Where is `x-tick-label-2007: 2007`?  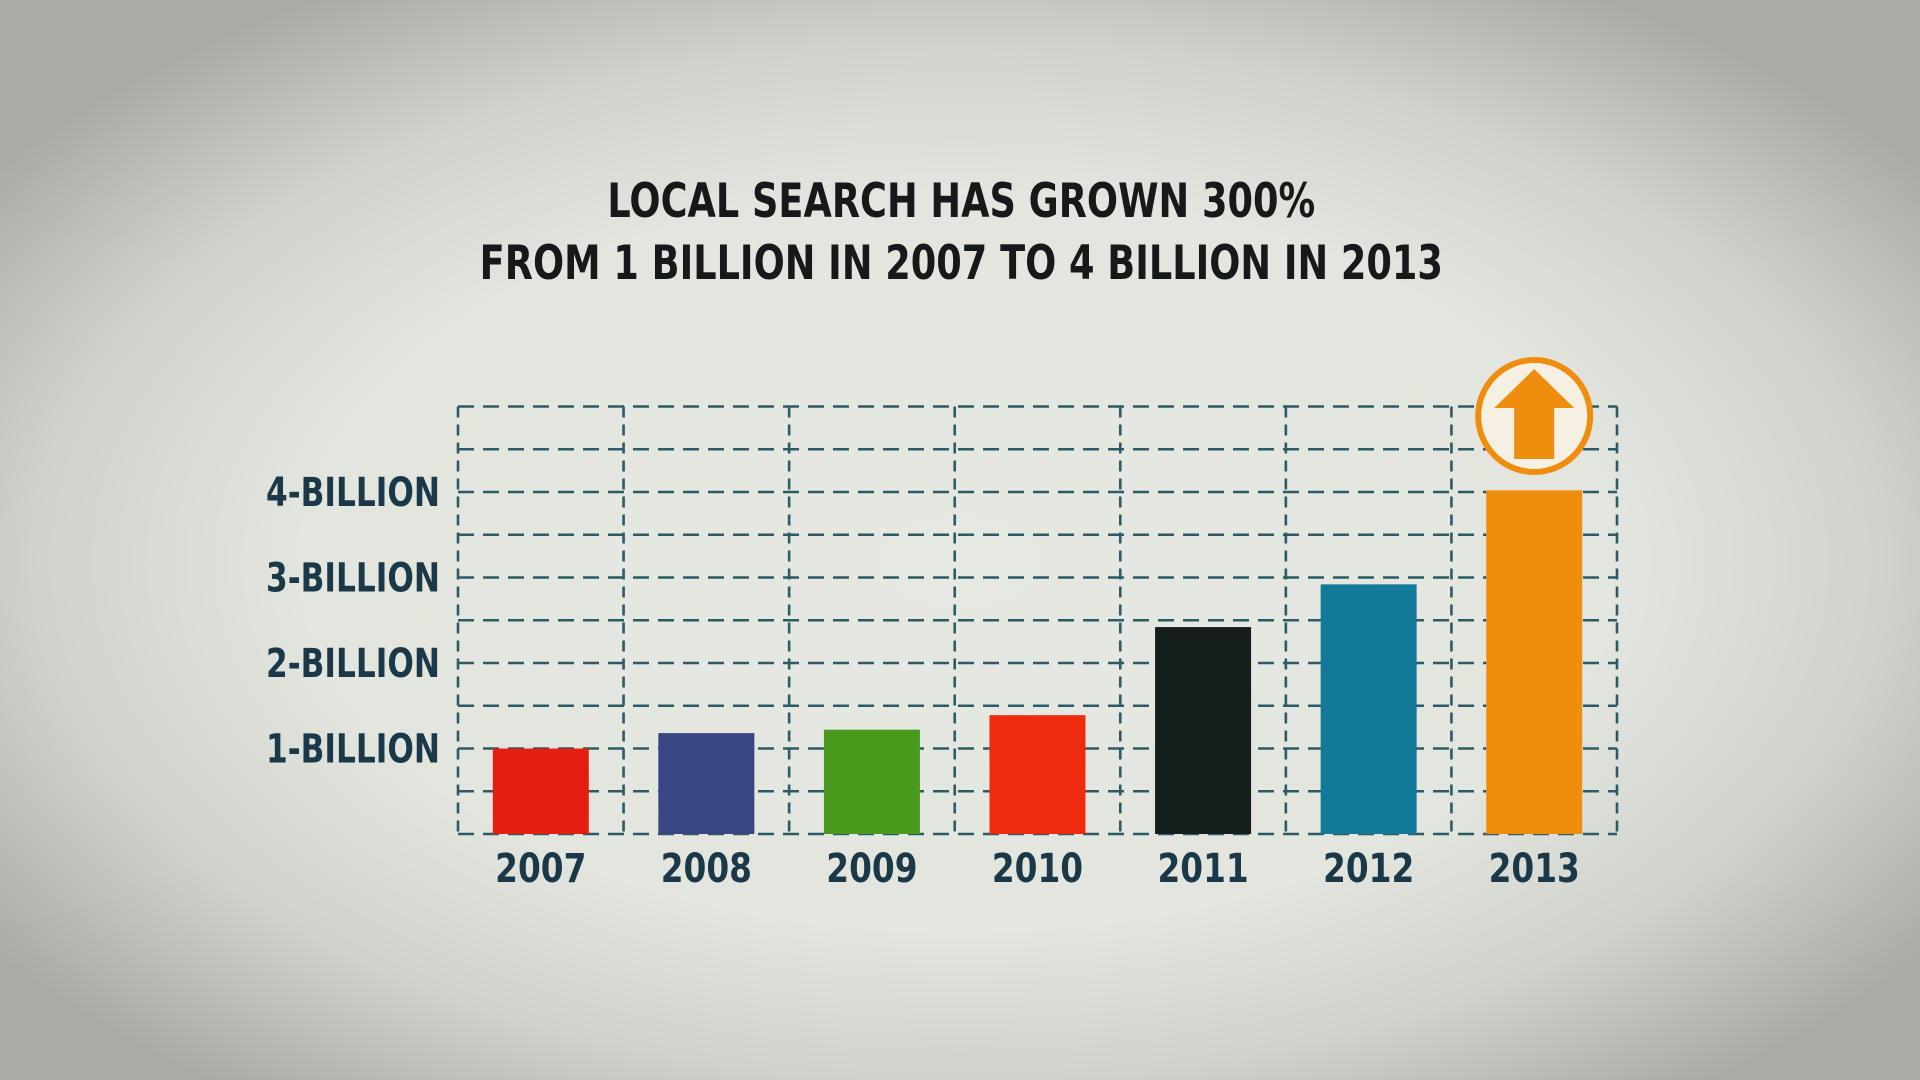
x-tick-label-2007: 2007 is located at coordinates (540, 868).